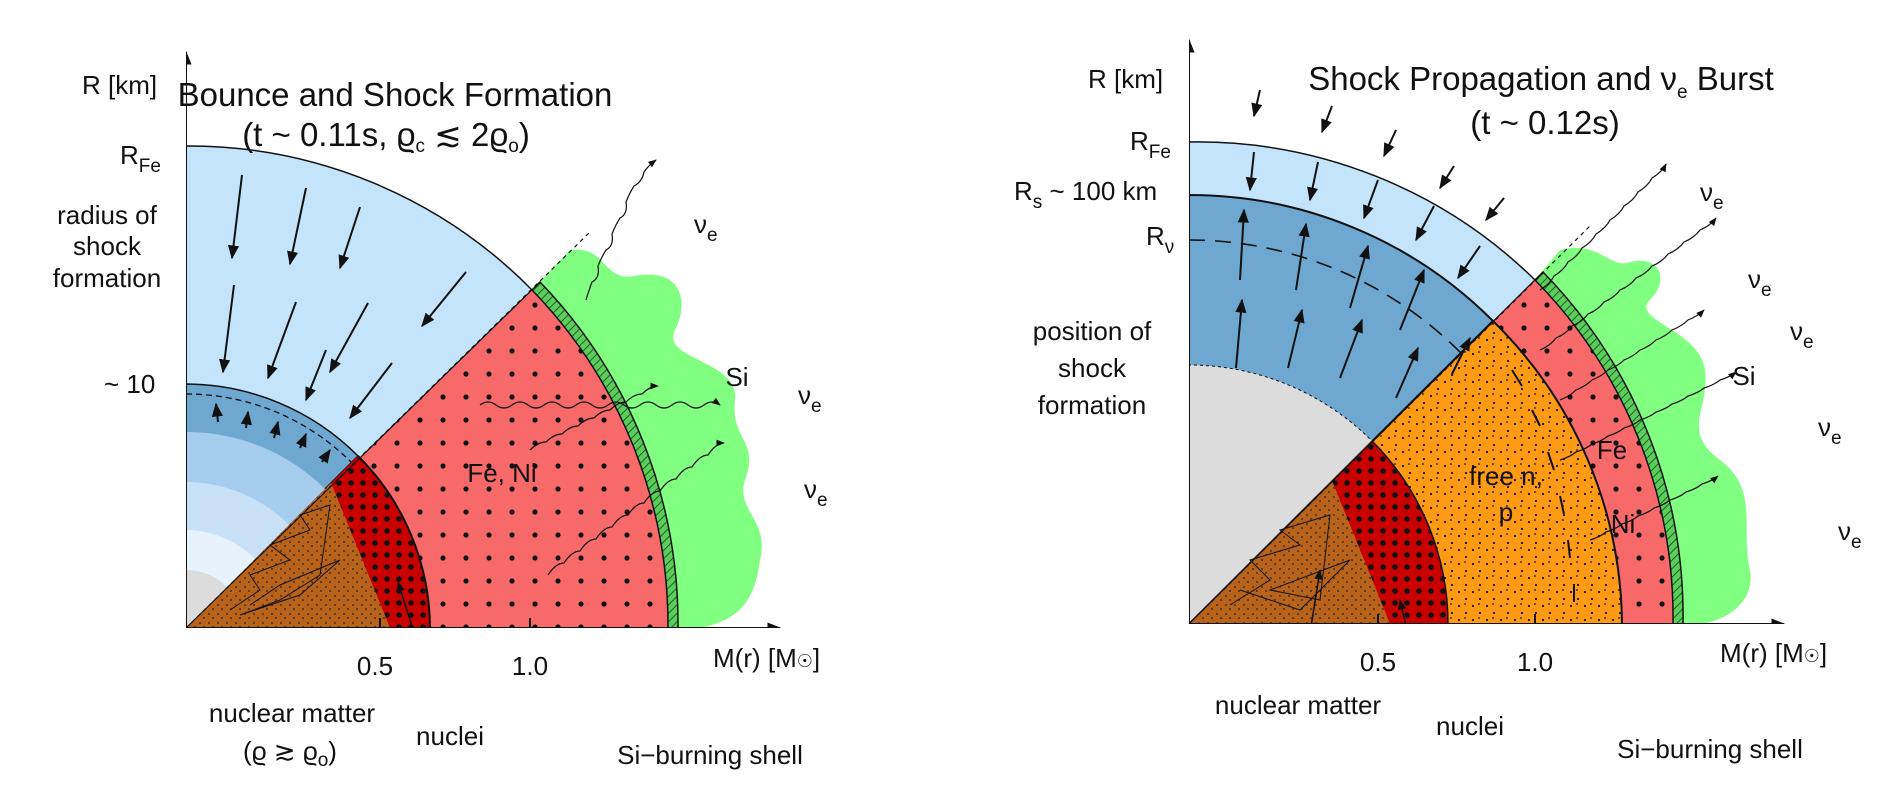 The width and height of the screenshot is (1902, 801). What do you see at coordinates (1710, 749) in the screenshot?
I see `right-si-shell-label: Si−burning shell` at bounding box center [1710, 749].